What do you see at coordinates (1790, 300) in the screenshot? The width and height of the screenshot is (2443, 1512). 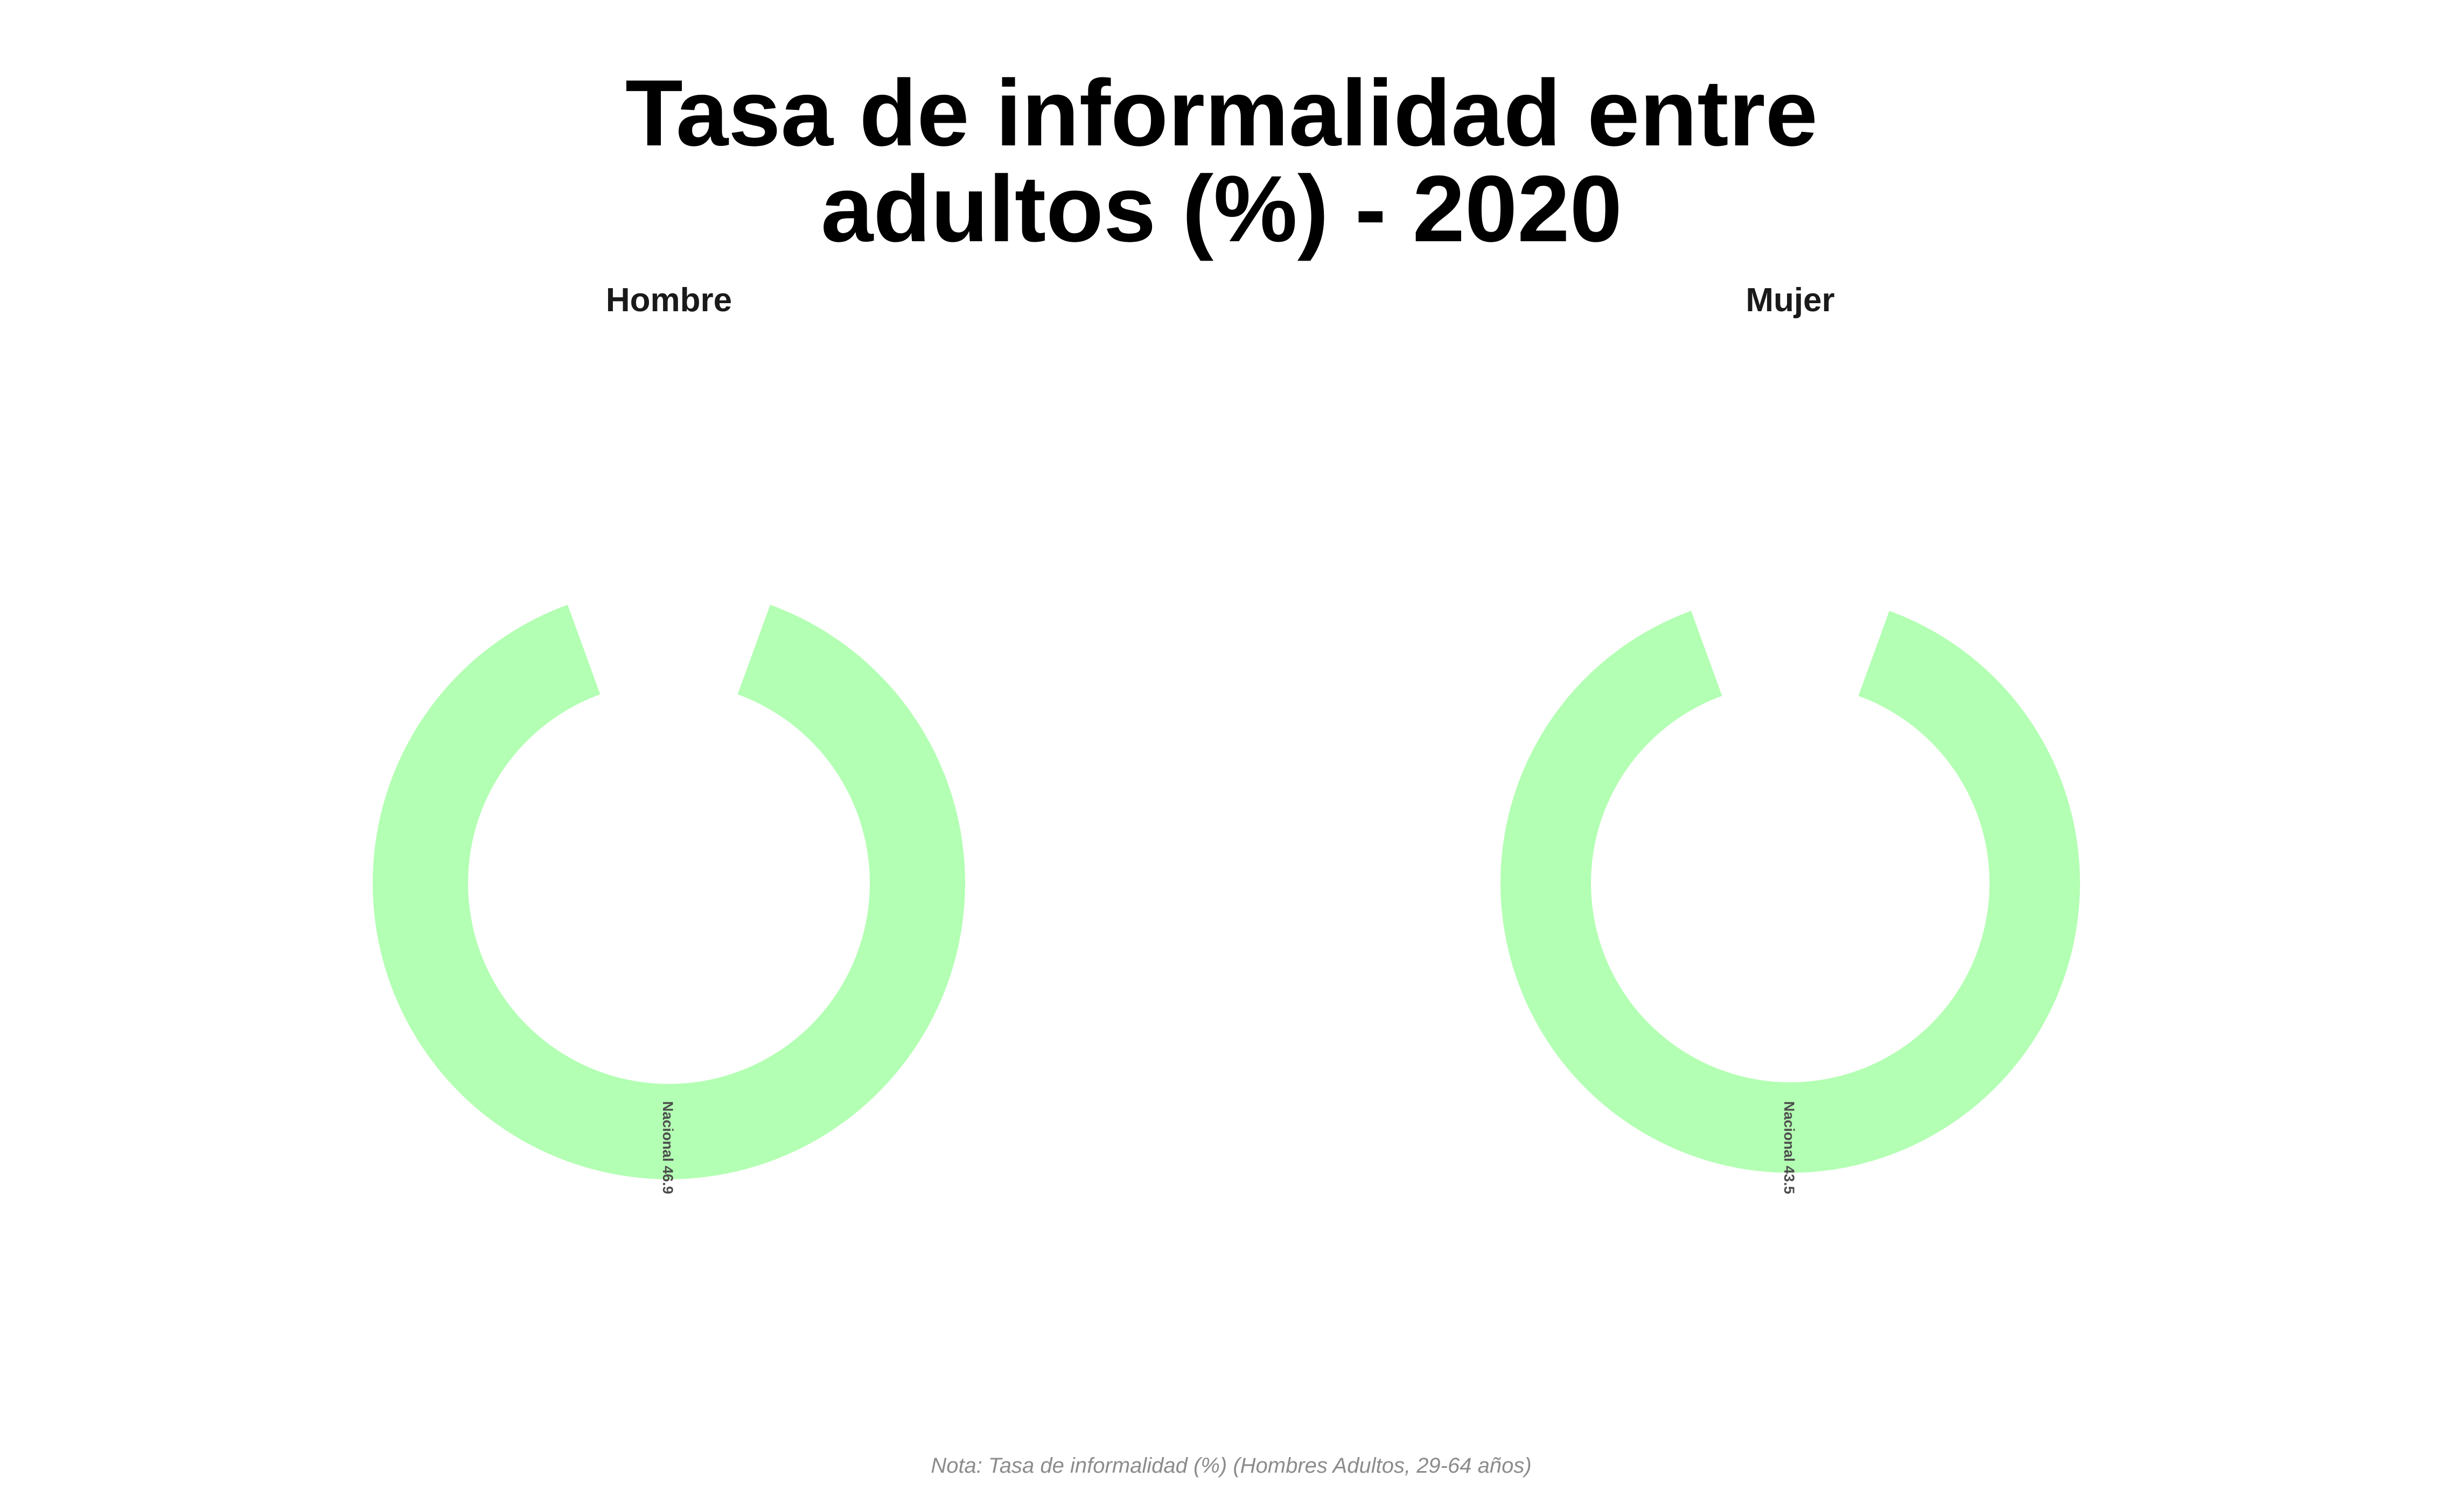 I see `panel-title-mujer: Mujer` at bounding box center [1790, 300].